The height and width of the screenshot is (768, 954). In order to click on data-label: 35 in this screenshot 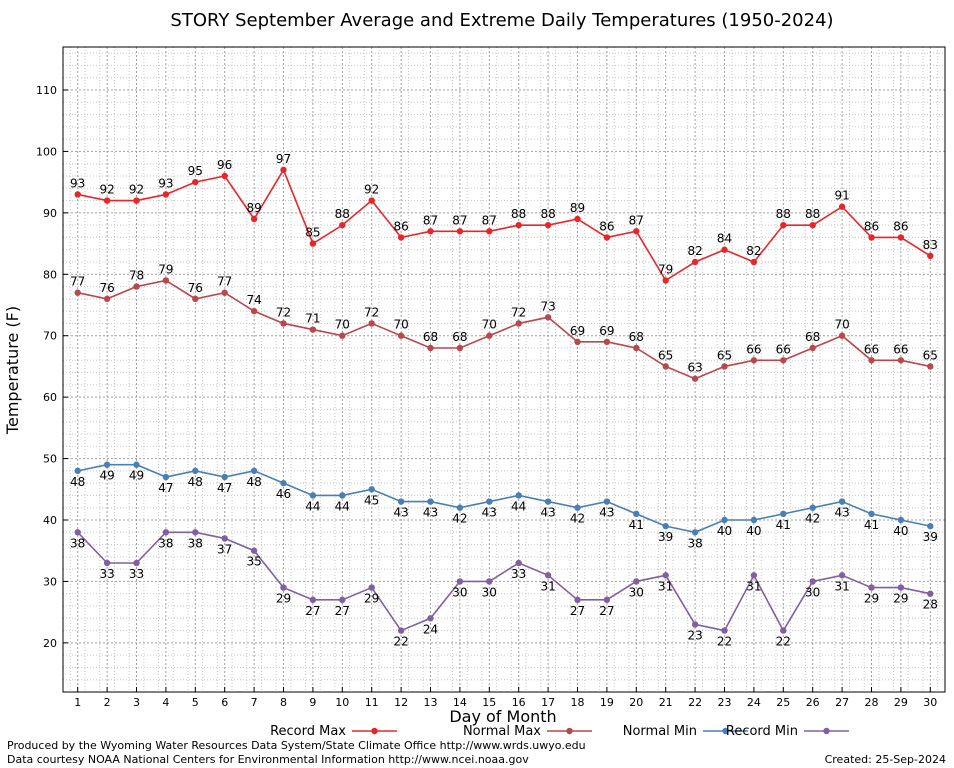, I will do `click(253, 562)`.